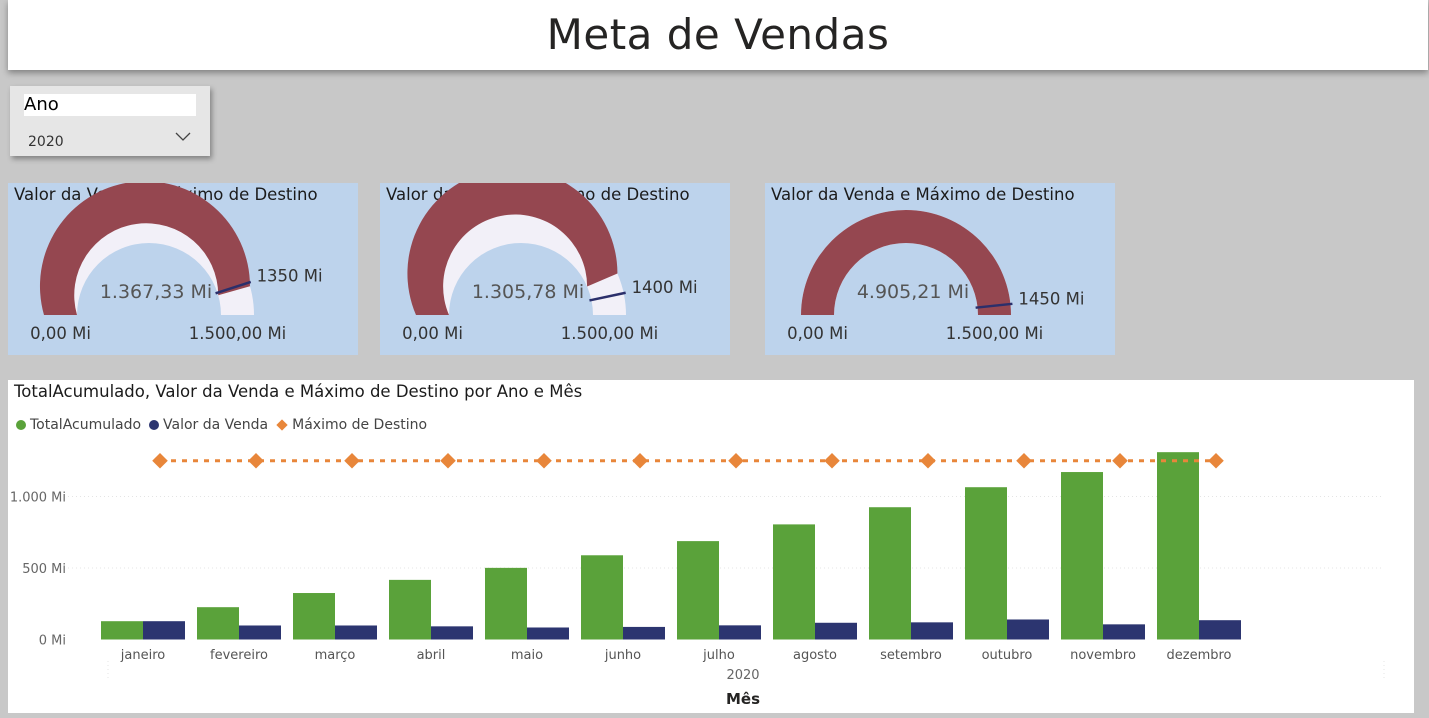 This screenshot has width=1429, height=718. I want to click on x-tick-label: maio, so click(527, 655).